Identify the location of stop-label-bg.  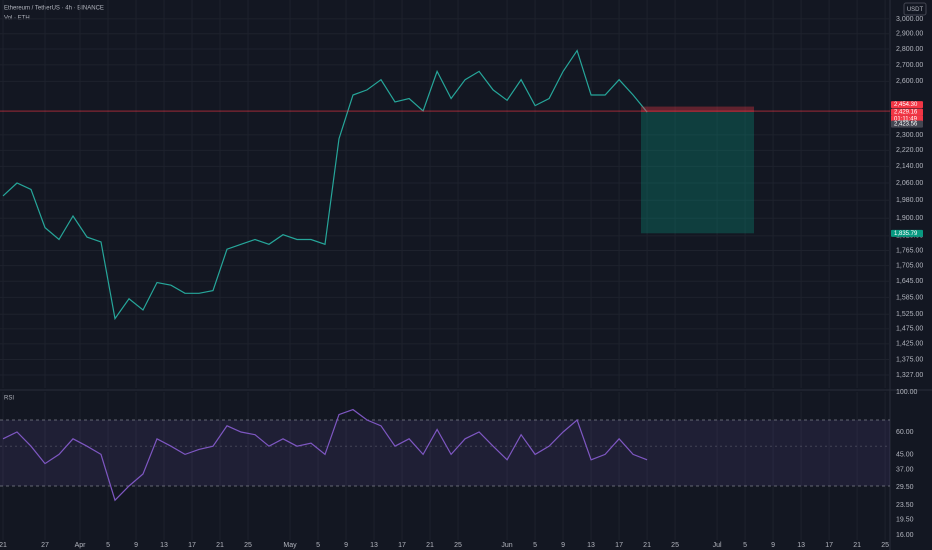
(907, 105).